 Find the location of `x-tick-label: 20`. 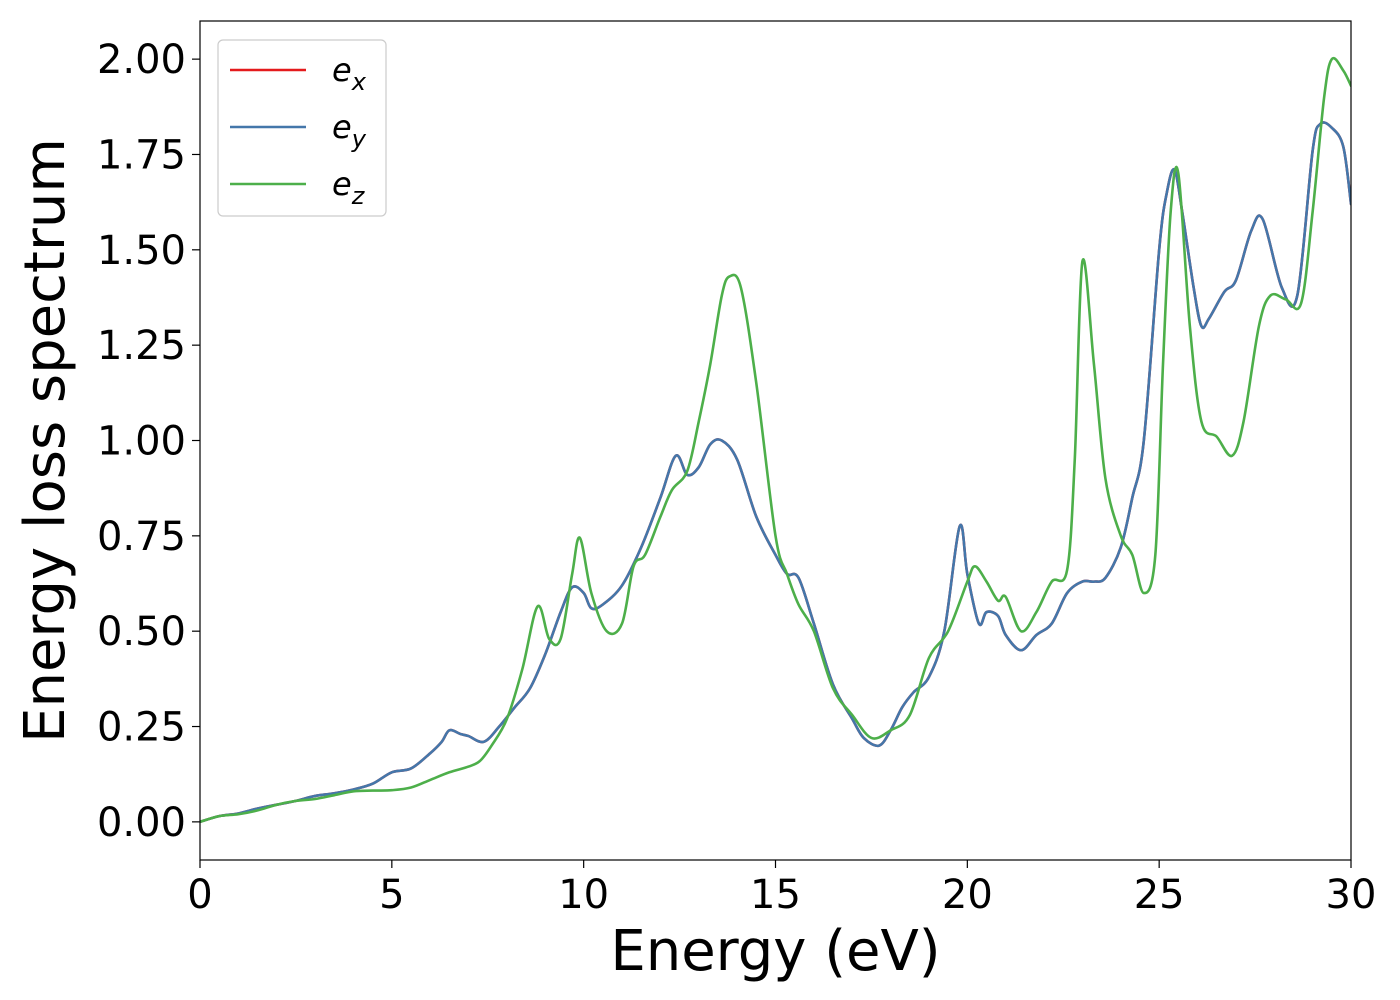

x-tick-label: 20 is located at coordinates (967, 895).